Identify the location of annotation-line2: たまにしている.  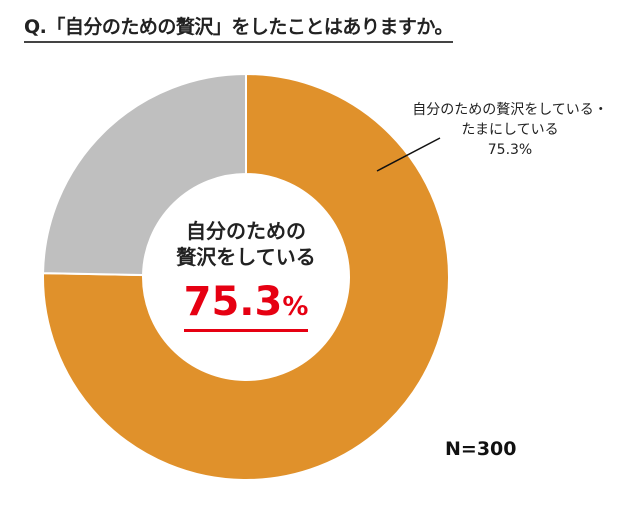
(510, 130).